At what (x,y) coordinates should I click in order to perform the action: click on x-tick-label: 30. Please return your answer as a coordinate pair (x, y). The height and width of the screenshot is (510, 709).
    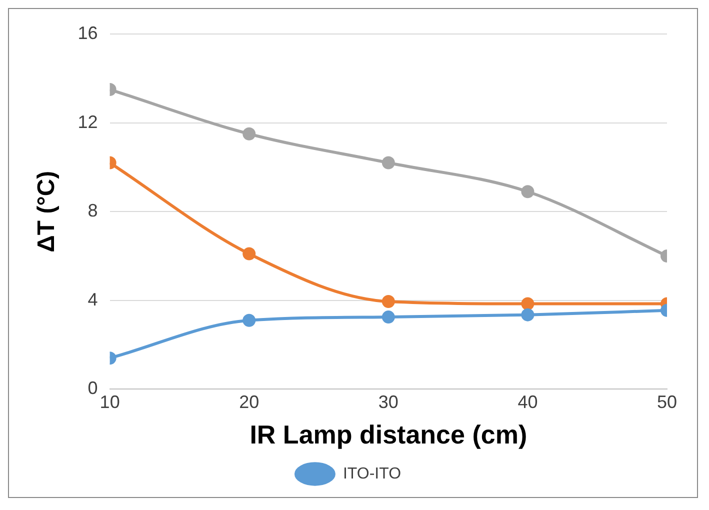
    Looking at the image, I should click on (388, 402).